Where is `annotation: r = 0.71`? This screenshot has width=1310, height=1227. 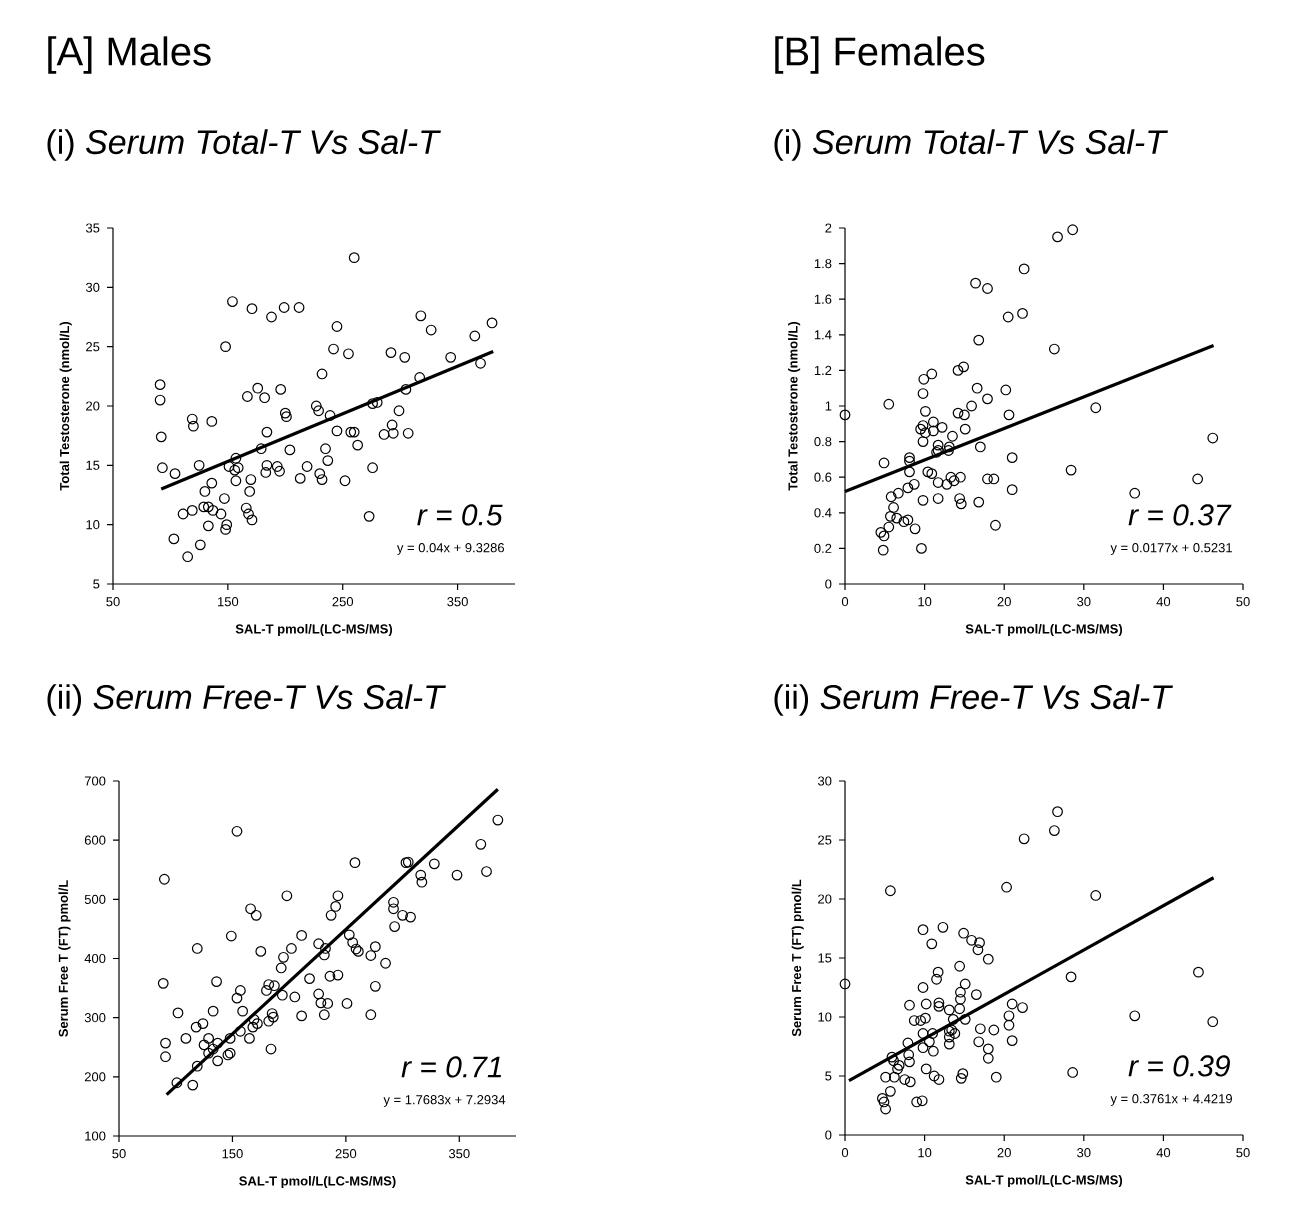
annotation: r = 0.71 is located at coordinates (451, 1067).